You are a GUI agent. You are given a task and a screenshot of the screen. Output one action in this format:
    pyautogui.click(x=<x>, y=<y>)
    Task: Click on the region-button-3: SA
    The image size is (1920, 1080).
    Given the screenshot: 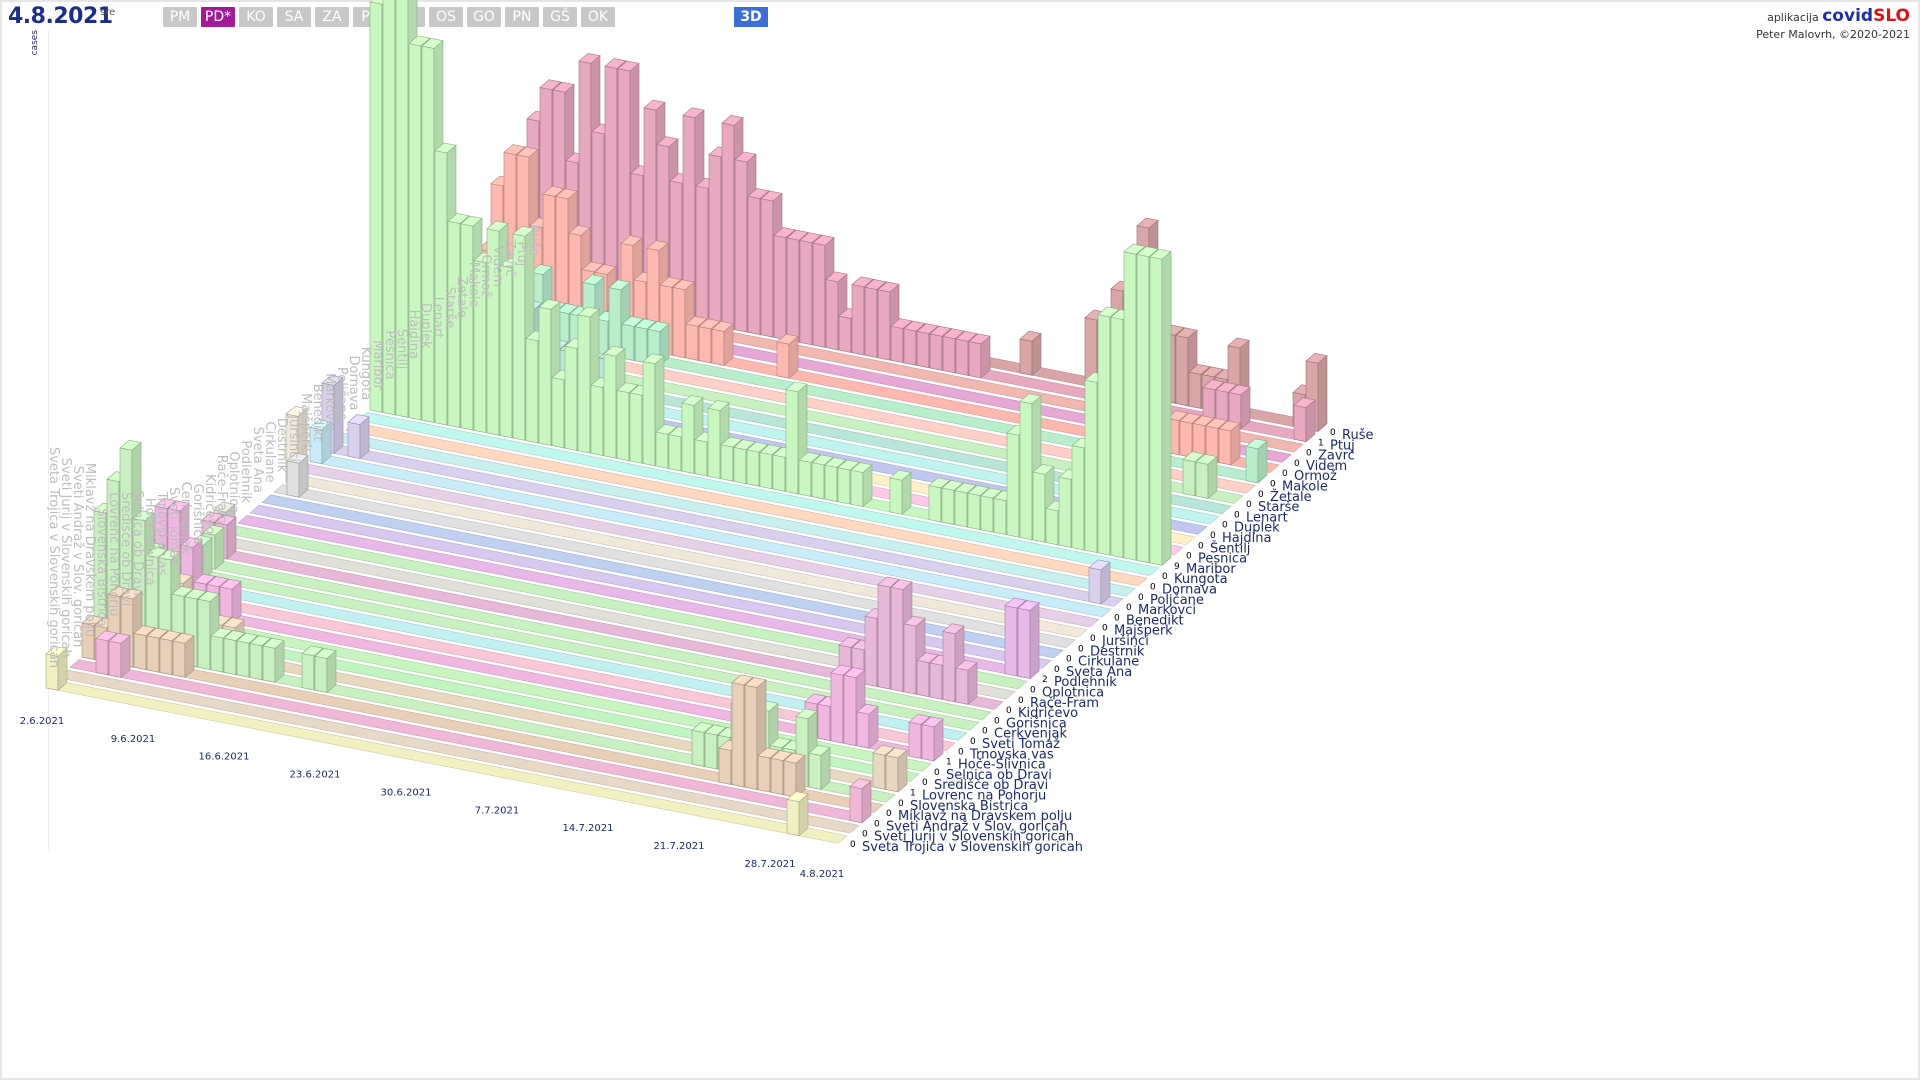 What is the action you would take?
    pyautogui.click(x=294, y=17)
    